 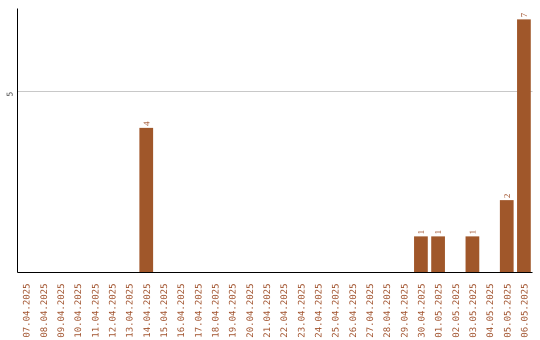 I want to click on x-tick-label: 01.05.2025, so click(x=439, y=310).